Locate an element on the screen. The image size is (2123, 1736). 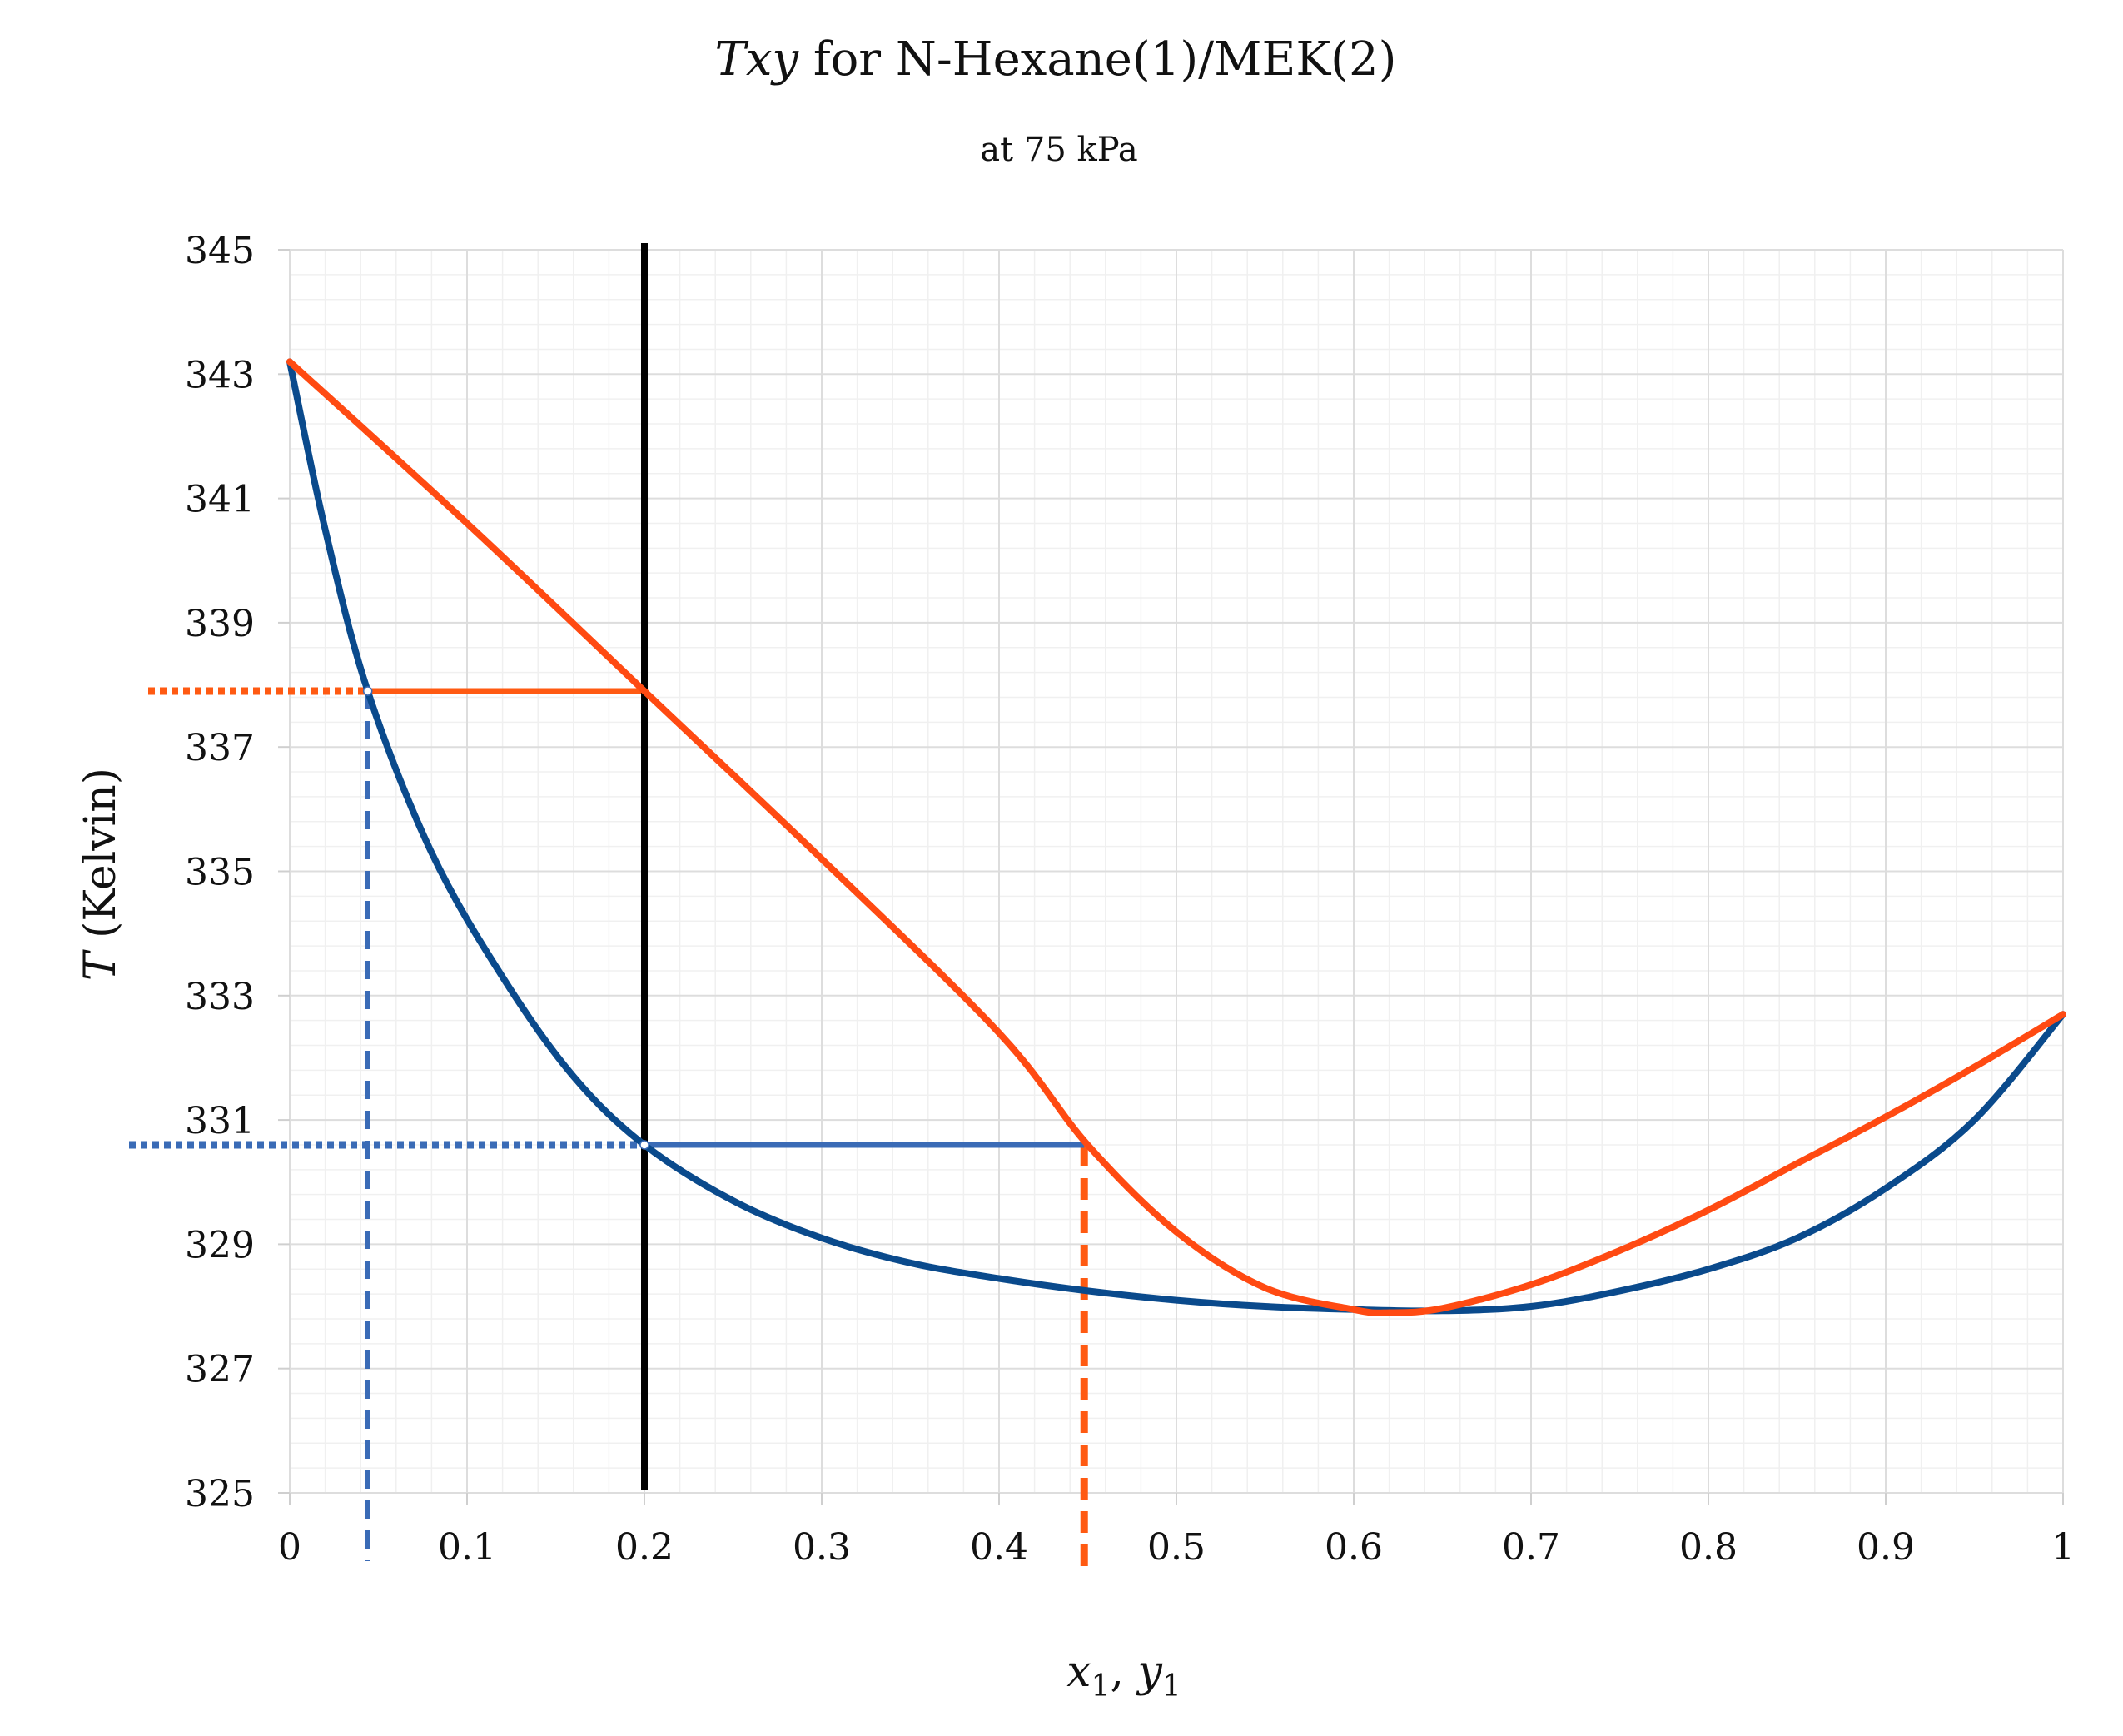
x-tick-label: 0.6 is located at coordinates (1354, 1547).